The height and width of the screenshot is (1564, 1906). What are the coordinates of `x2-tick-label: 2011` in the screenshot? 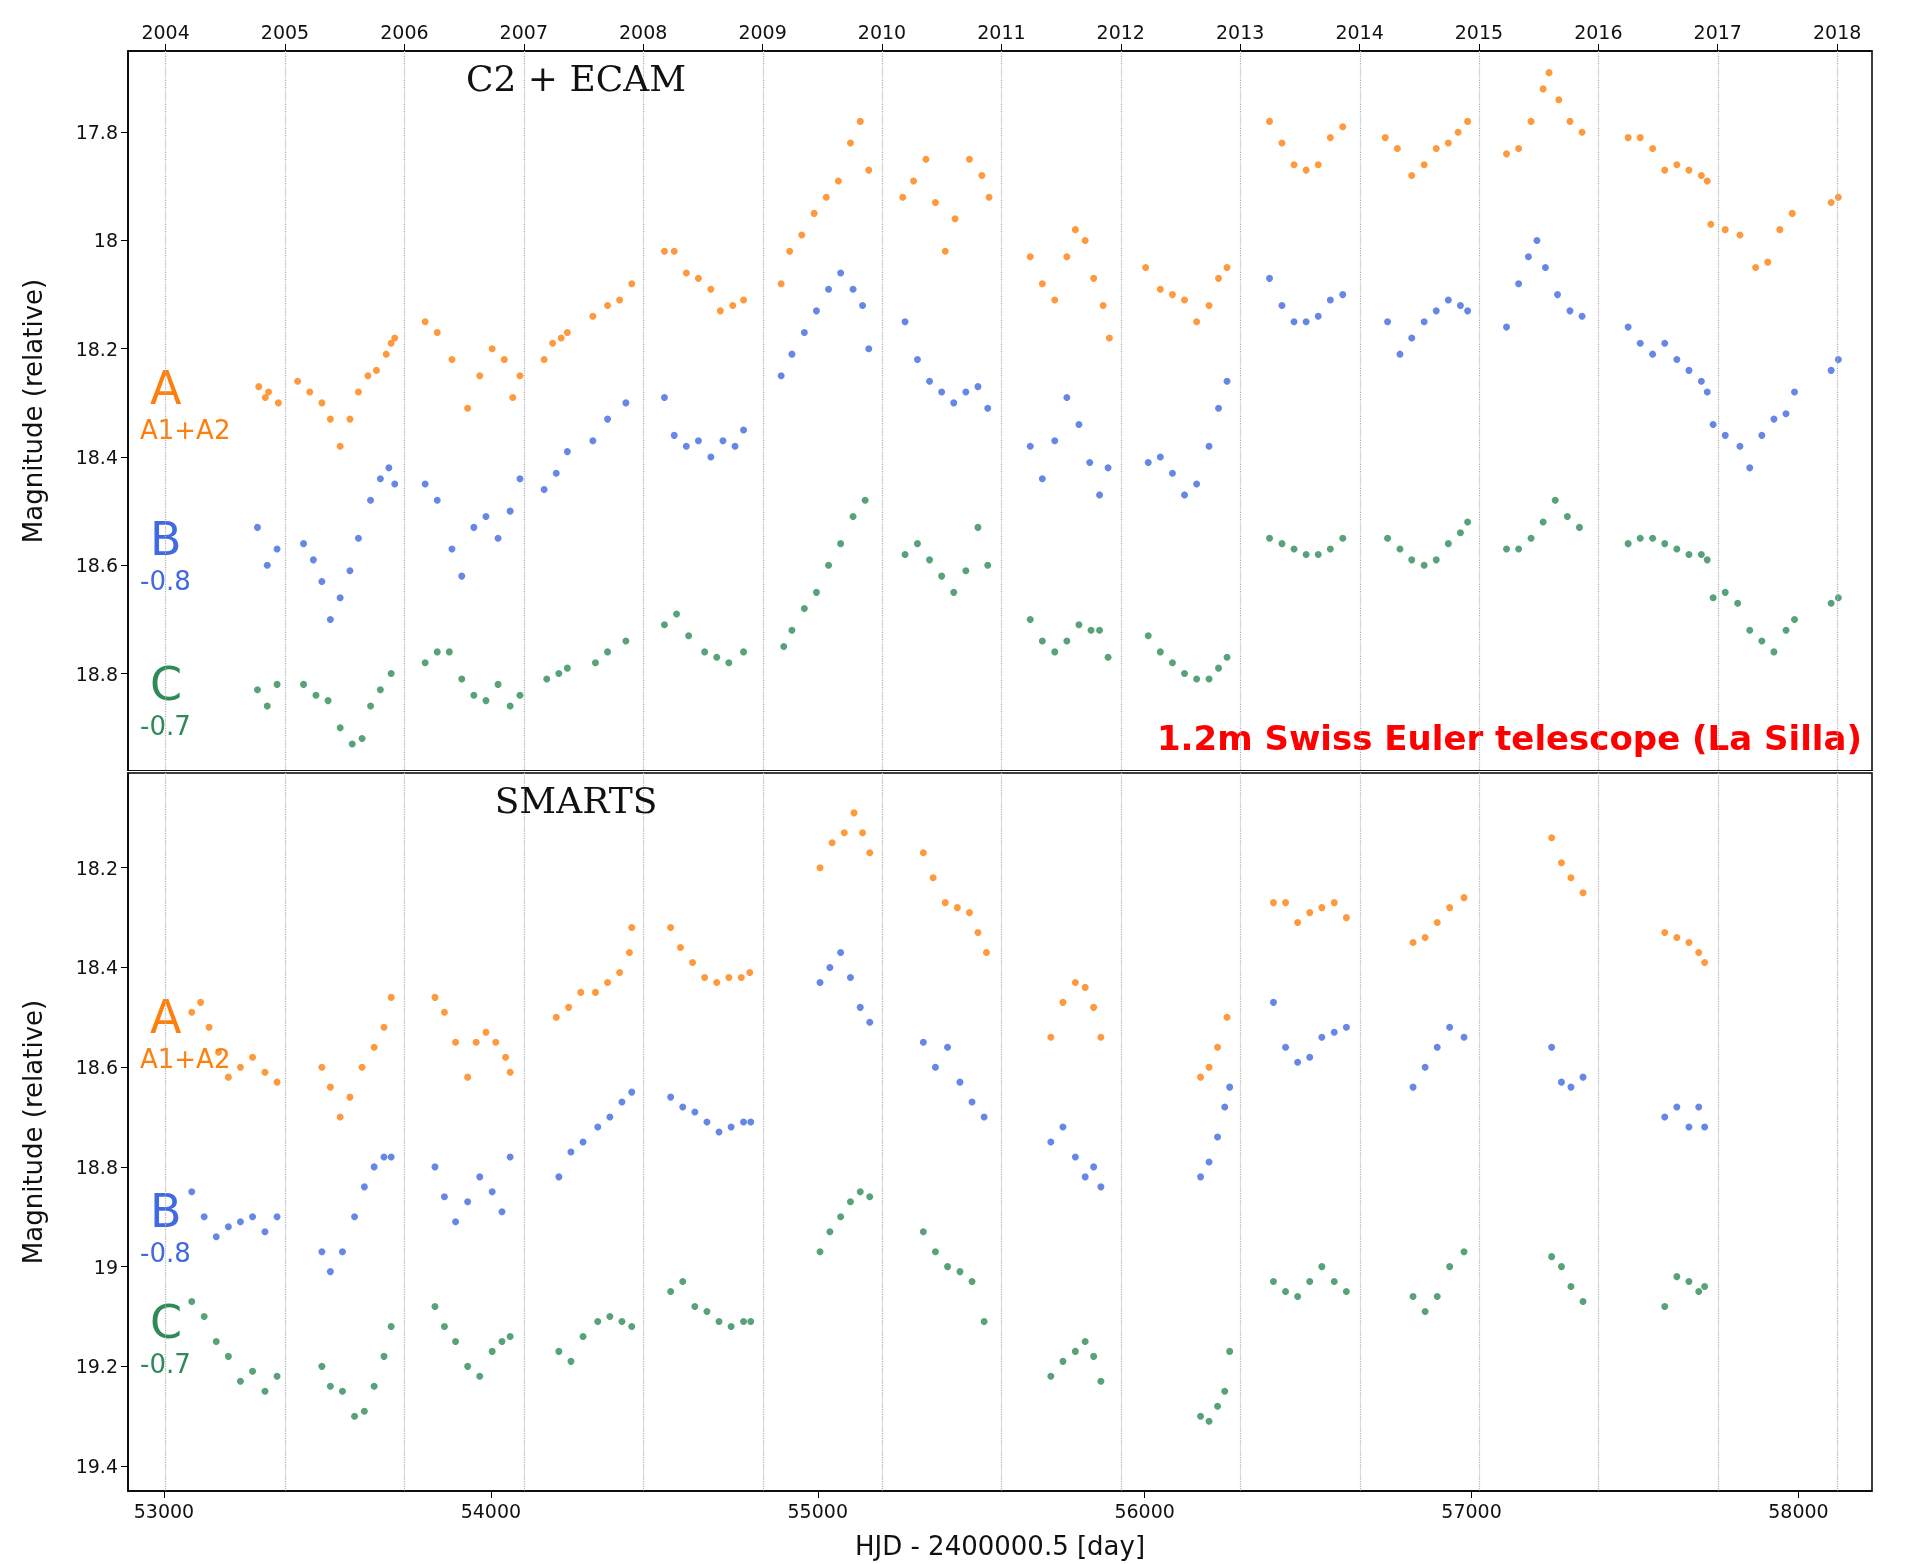 It's located at (1001, 31).